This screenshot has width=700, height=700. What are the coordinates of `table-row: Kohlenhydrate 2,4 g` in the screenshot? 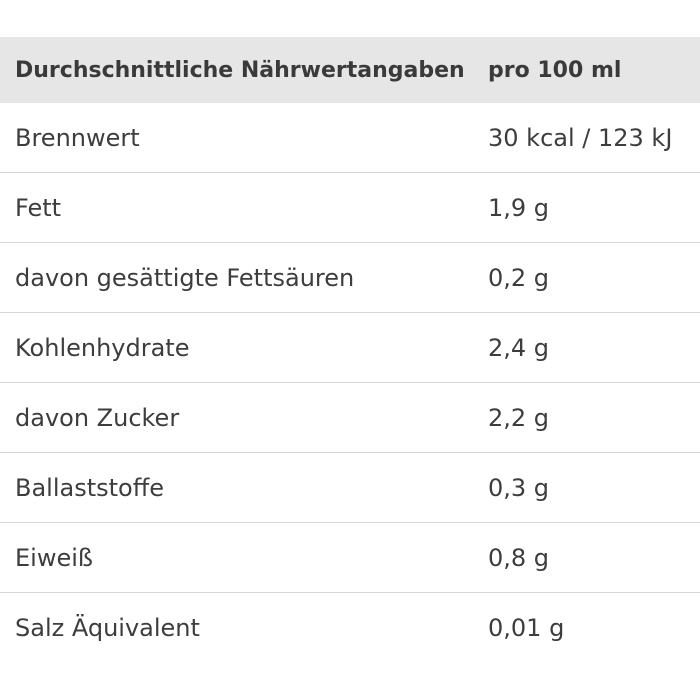 It's located at (350, 348).